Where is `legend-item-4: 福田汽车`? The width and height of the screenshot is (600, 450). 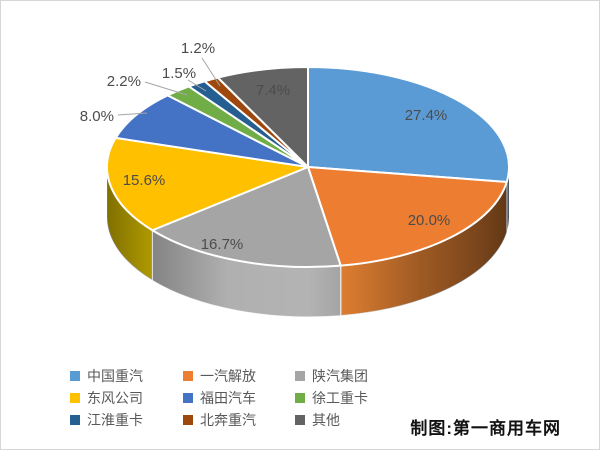
legend-item-4: 福田汽车 is located at coordinates (239, 398).